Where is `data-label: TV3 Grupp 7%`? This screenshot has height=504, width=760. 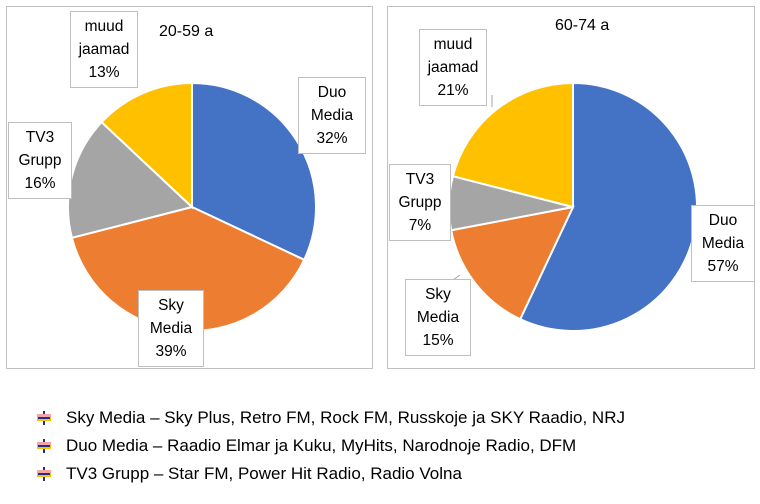
data-label: TV3 Grupp 7% is located at coordinates (420, 202).